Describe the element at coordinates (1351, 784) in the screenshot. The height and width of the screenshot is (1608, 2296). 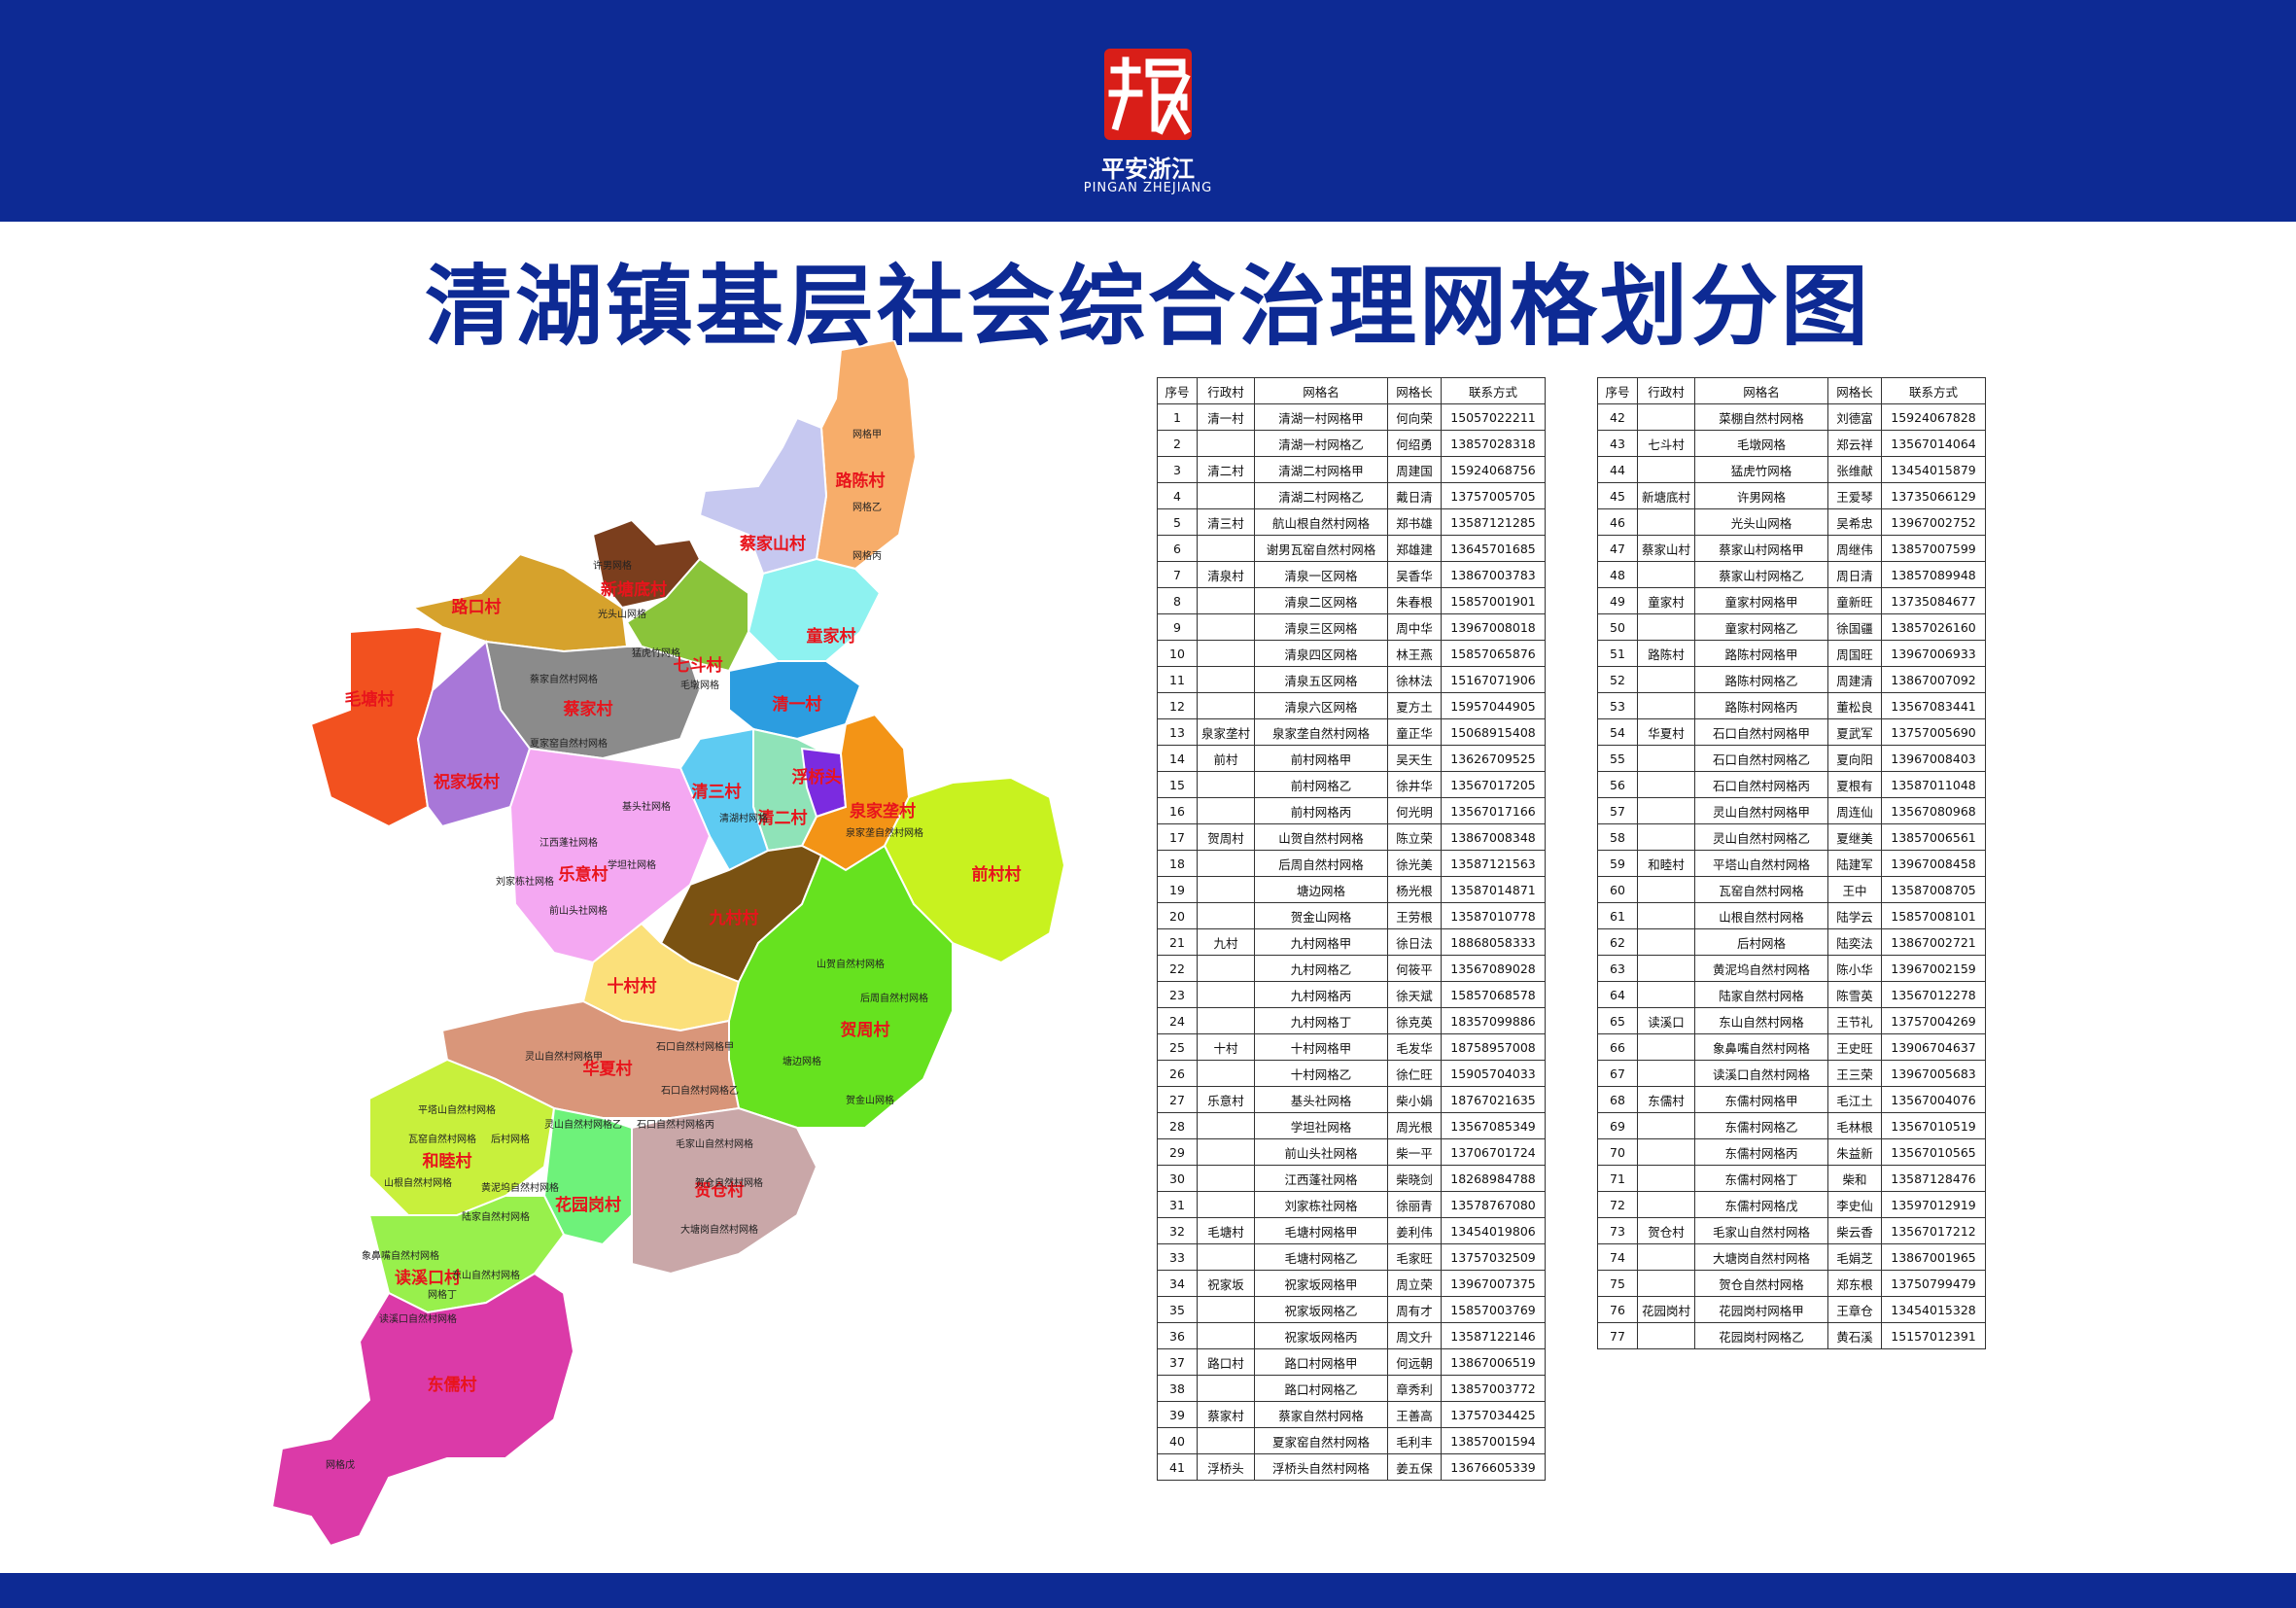
I see `table-row: 15 前村网格乙 徐井华 13567017205` at that location.